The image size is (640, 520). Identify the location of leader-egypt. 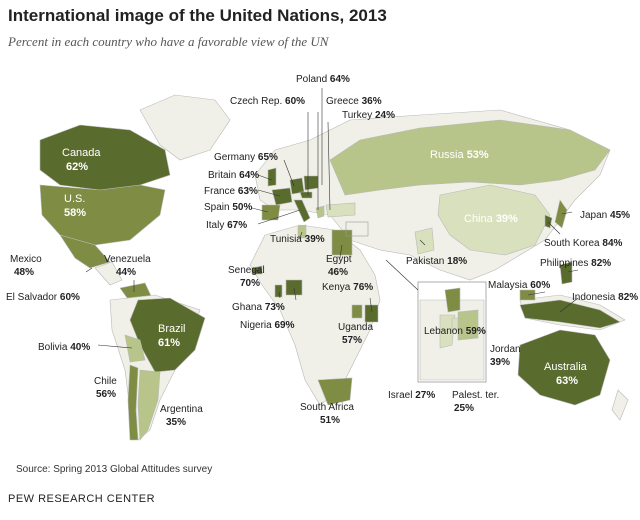
(341, 251).